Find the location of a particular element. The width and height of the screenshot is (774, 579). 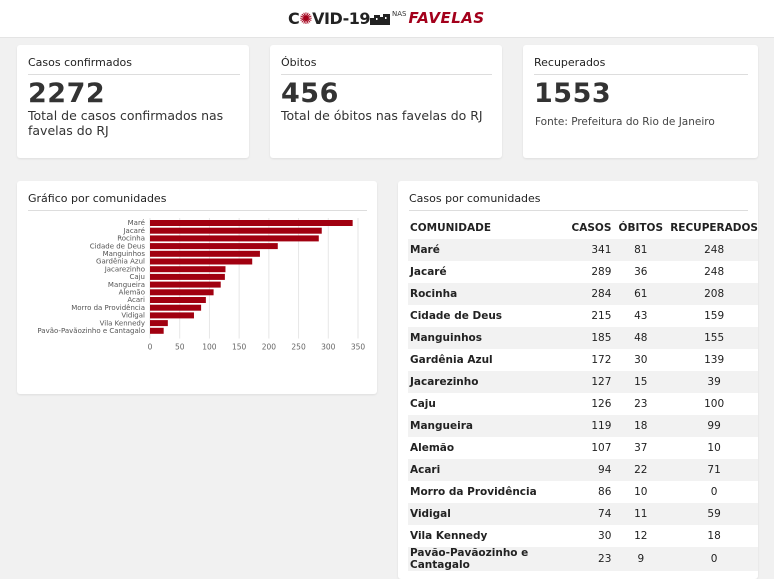

site-logo: C✺VID-19 NAS FAVELAS is located at coordinates (386, 18).